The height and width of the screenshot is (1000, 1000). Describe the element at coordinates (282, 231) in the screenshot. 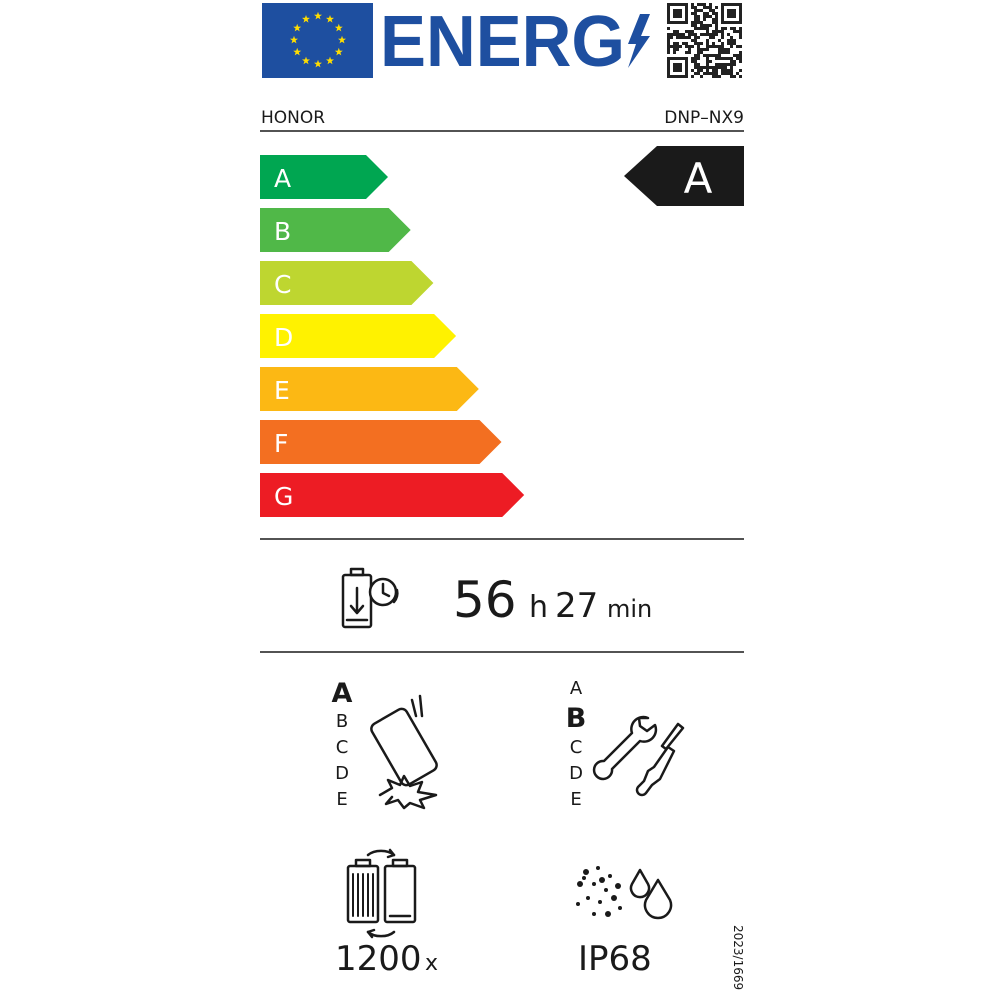

I see `energy-class-label: B` at that location.